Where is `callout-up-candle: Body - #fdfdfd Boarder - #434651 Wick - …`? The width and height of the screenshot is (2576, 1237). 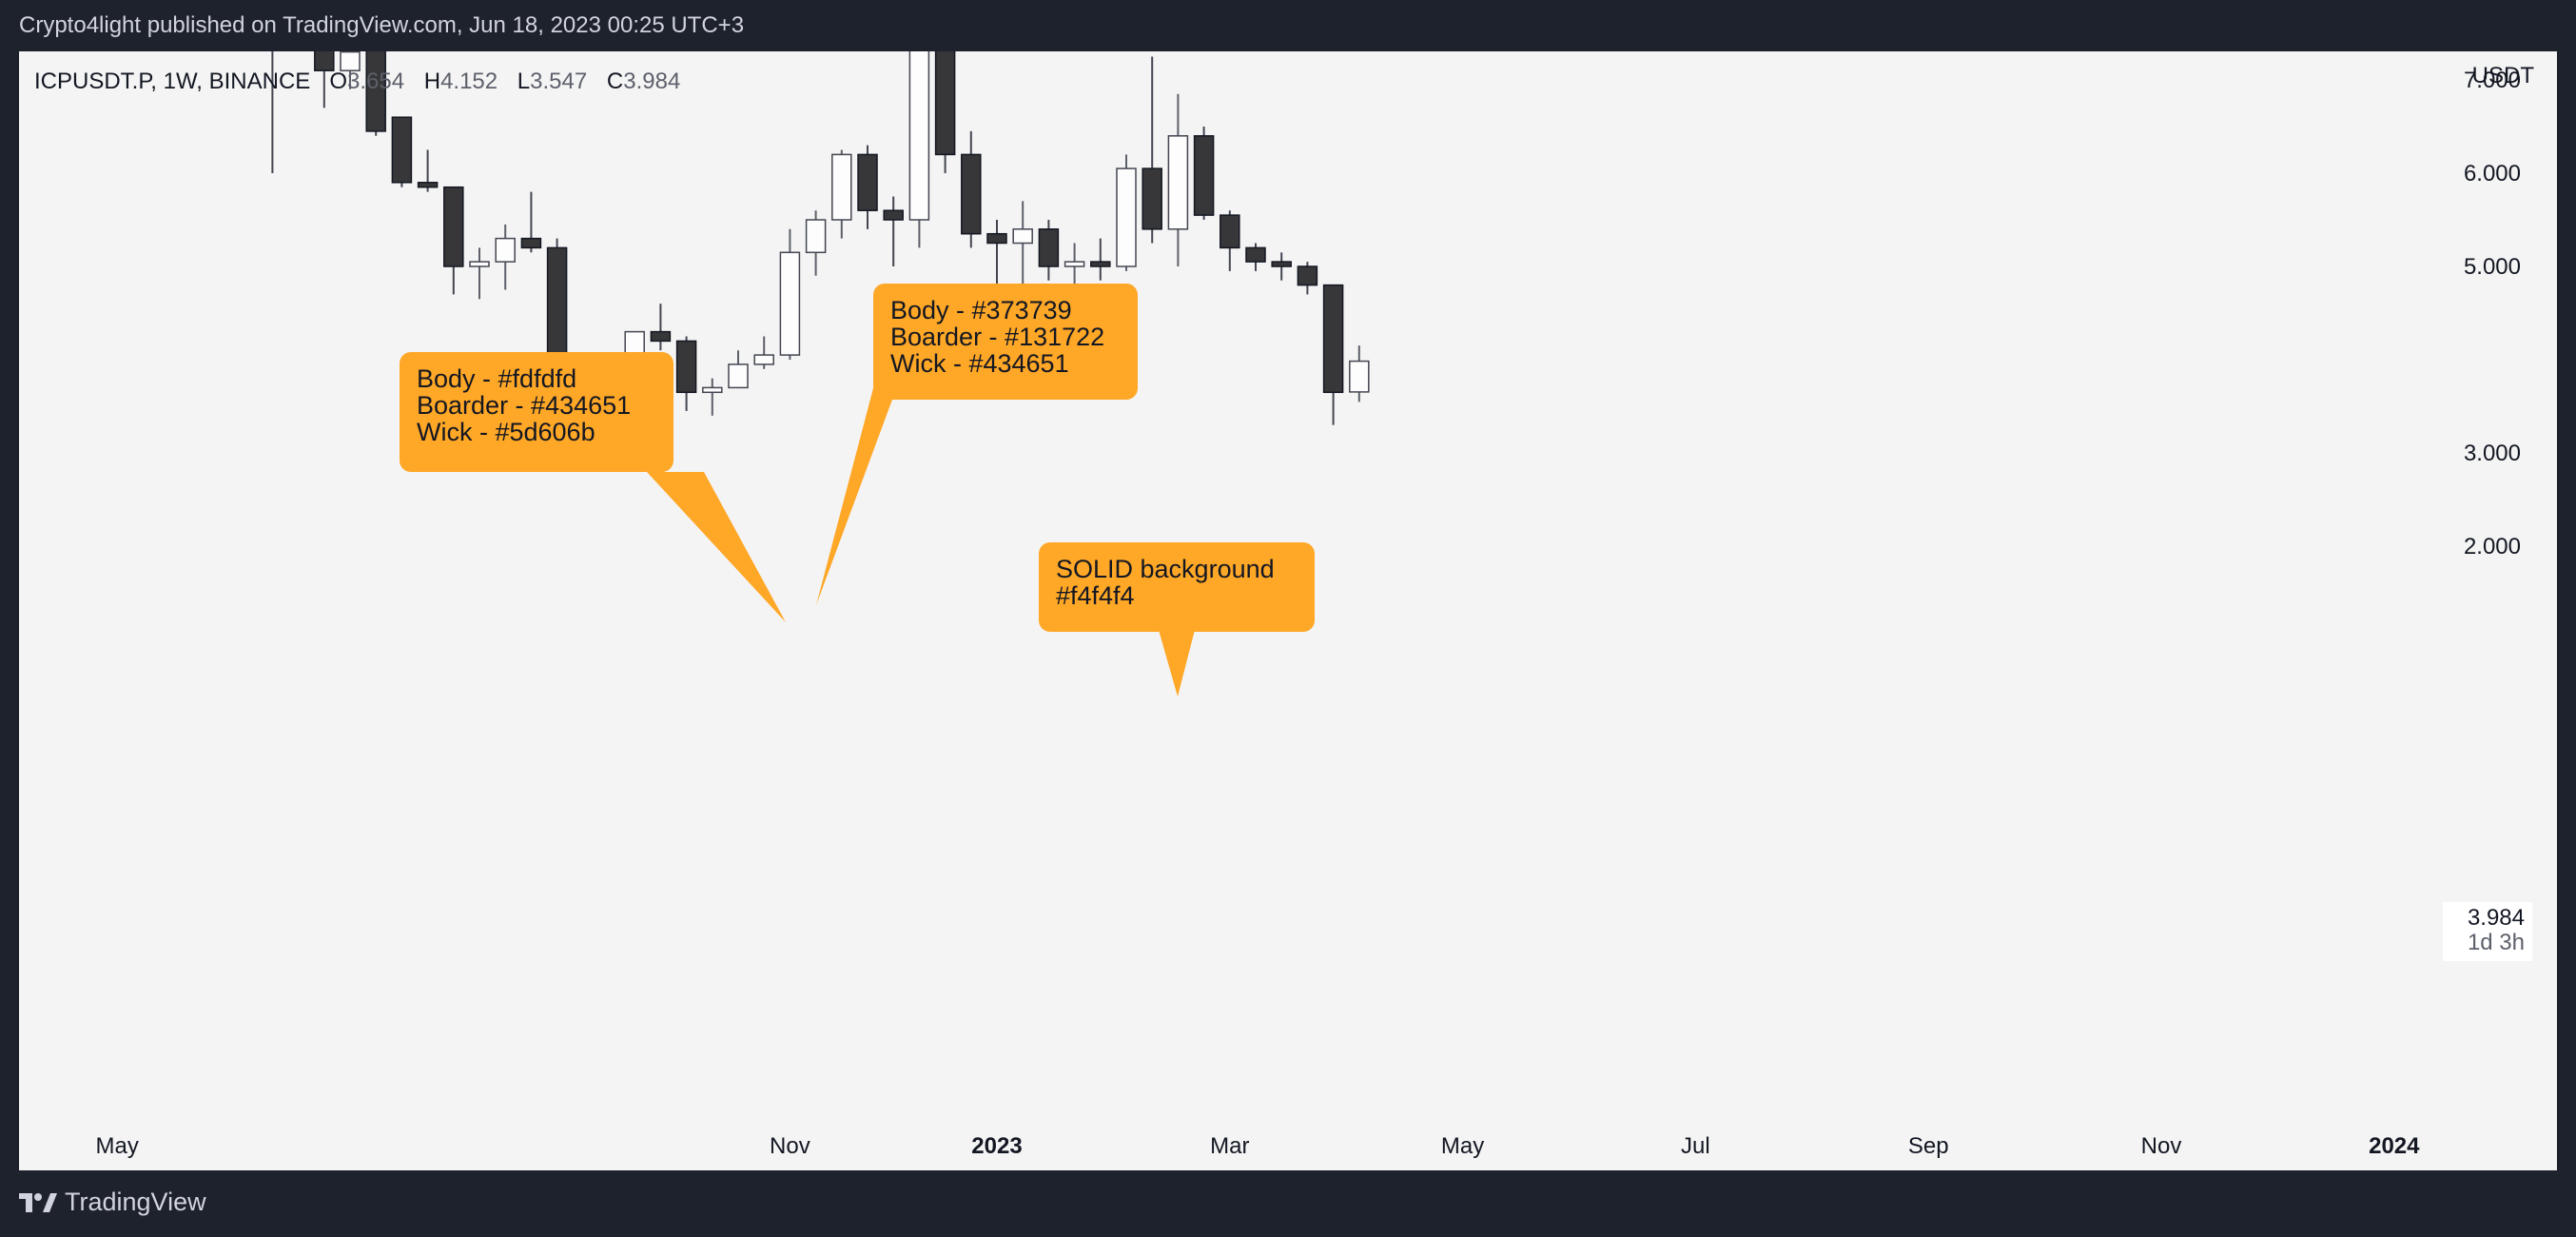 callout-up-candle: Body - #fdfdfd Boarder - #434651 Wick - … is located at coordinates (537, 412).